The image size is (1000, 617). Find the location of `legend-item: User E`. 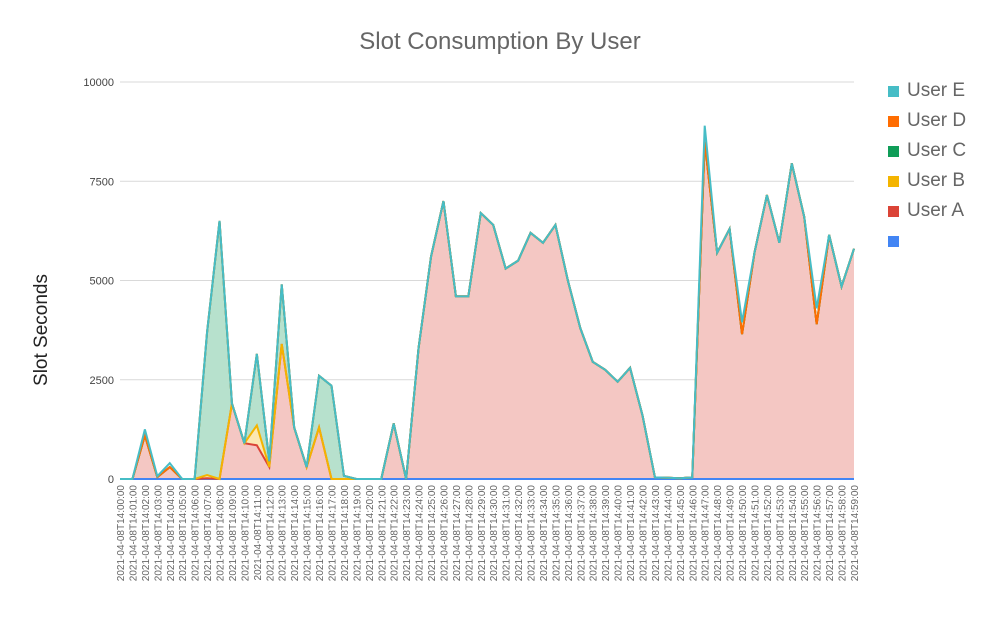

legend-item: User E is located at coordinates (927, 91).